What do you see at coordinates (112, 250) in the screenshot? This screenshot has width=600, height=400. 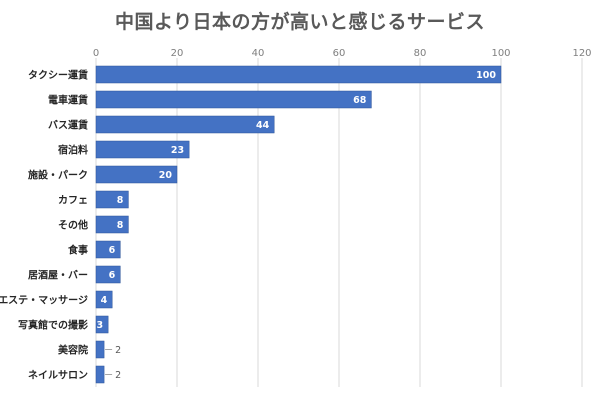 I see `data-label-7: 6` at bounding box center [112, 250].